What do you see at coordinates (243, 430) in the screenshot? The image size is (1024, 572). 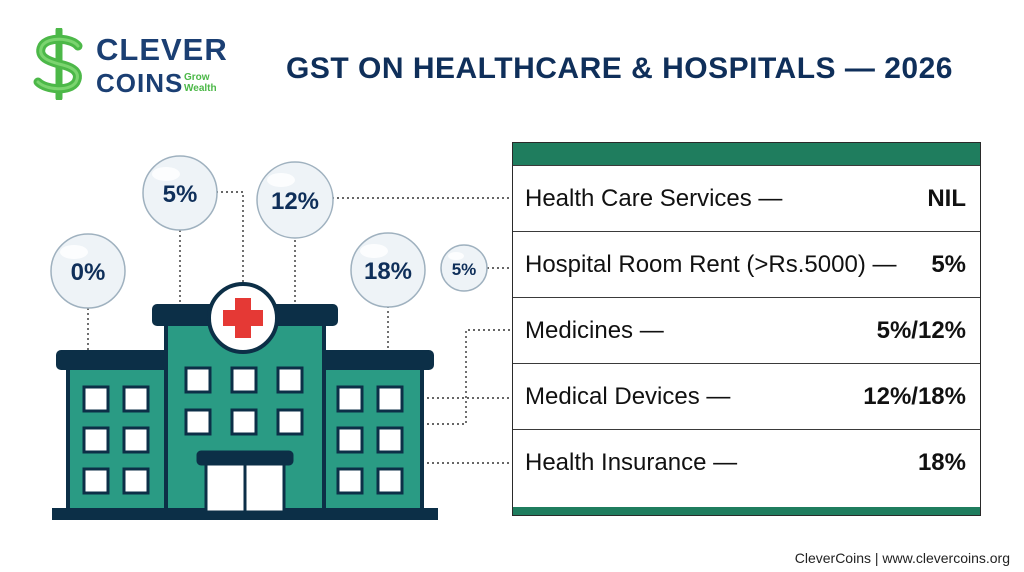 I see `hospital-windows` at bounding box center [243, 430].